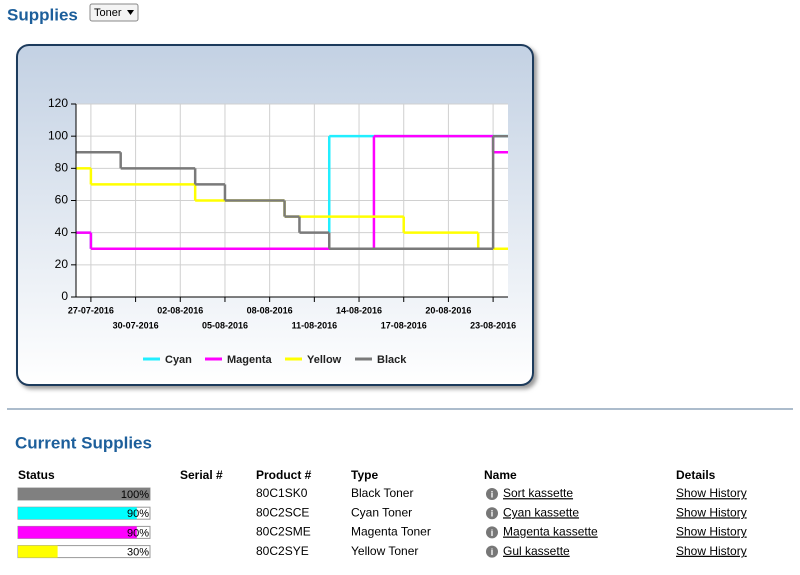  What do you see at coordinates (62, 232) in the screenshot?
I see `y-tick-label: 40` at bounding box center [62, 232].